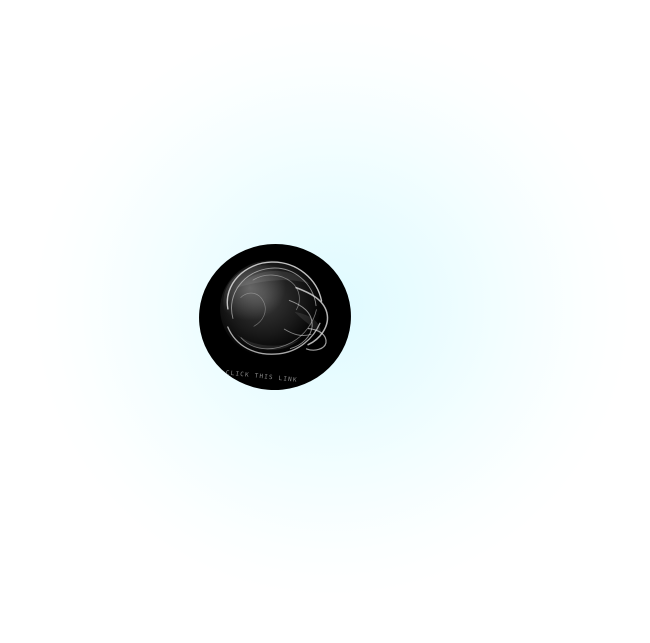  What do you see at coordinates (274, 308) in the screenshot?
I see `smoke-sphere-icon` at bounding box center [274, 308].